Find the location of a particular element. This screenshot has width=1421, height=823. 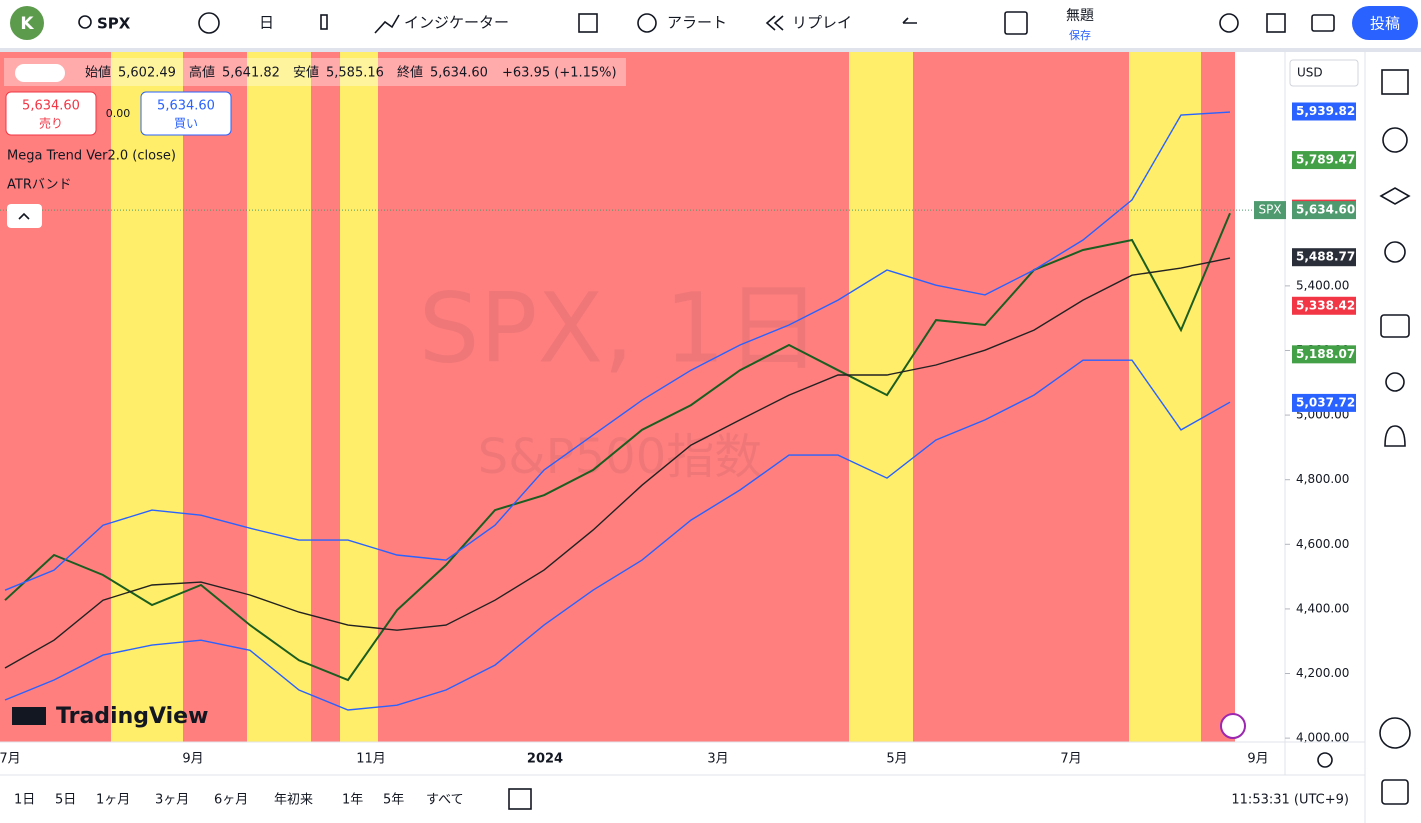

price-tag-label: 5,488.77 is located at coordinates (1325, 257).